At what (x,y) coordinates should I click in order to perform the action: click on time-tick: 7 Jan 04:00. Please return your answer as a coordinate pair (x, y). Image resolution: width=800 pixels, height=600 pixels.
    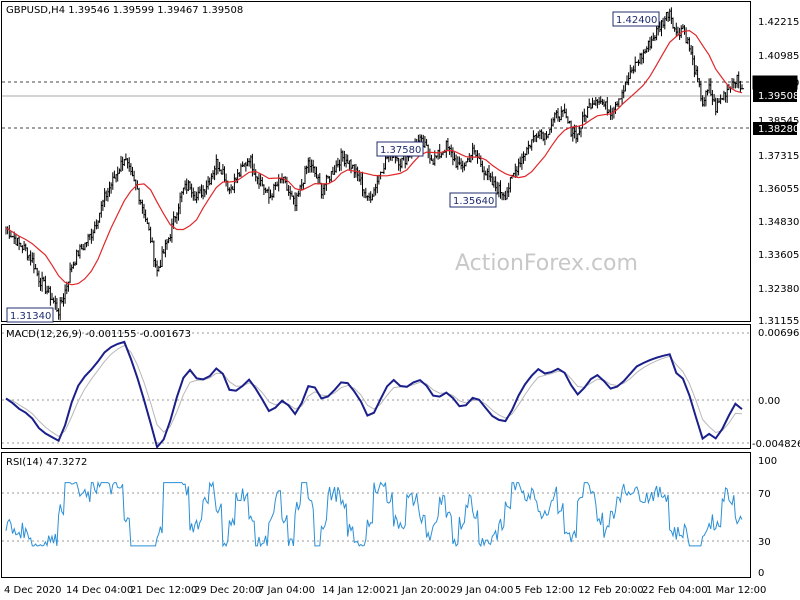
    Looking at the image, I should click on (286, 590).